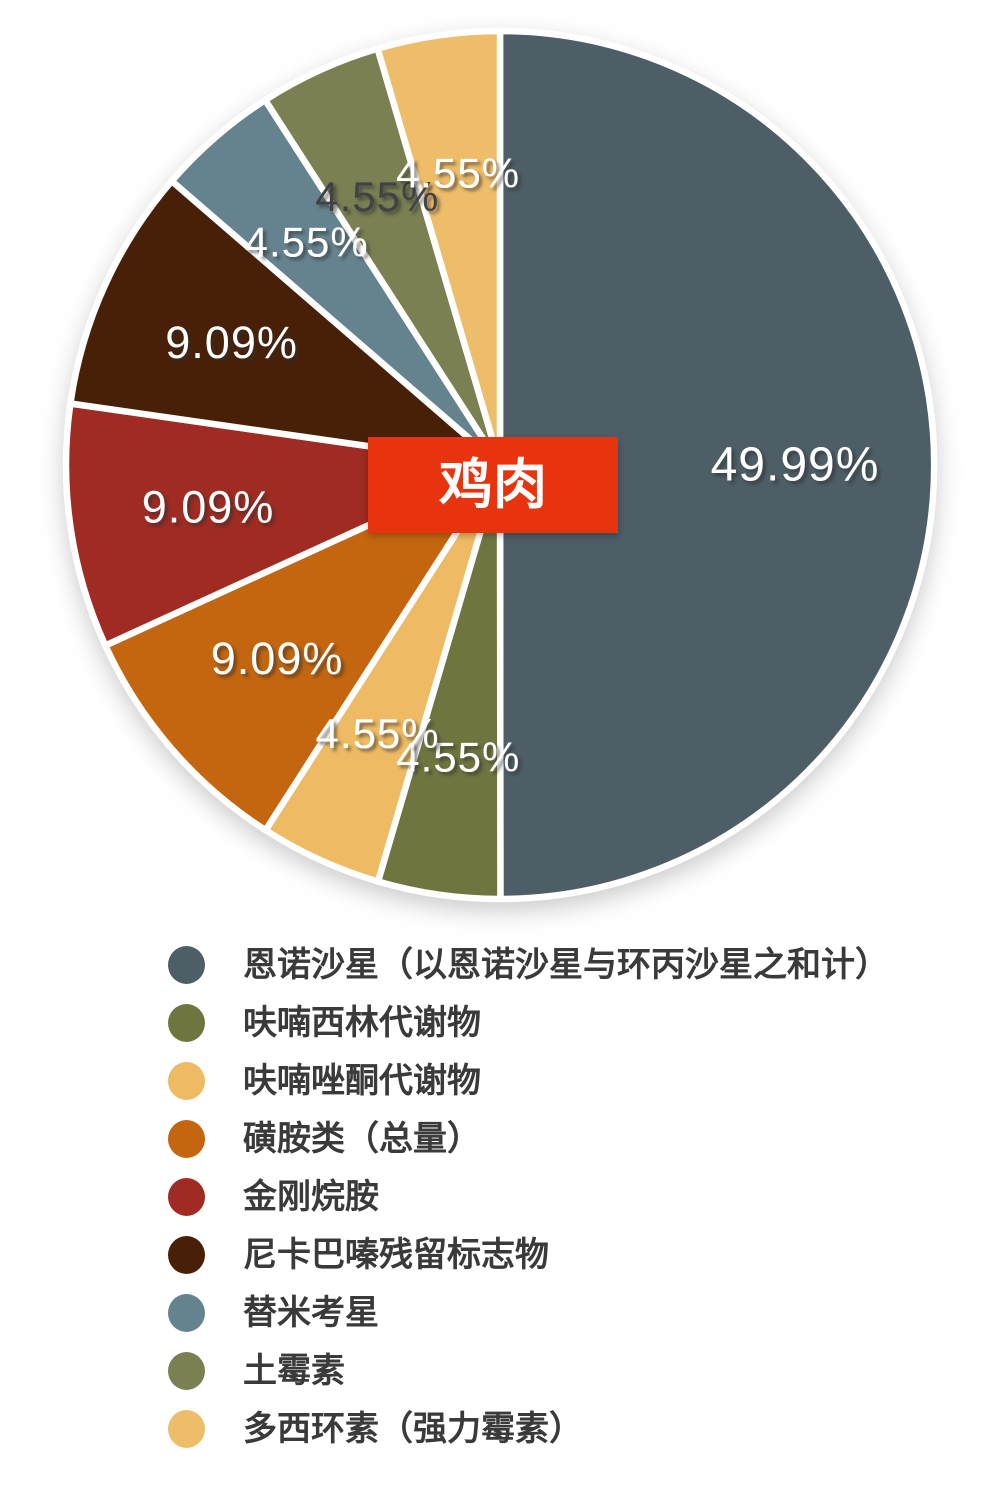 This screenshot has height=1488, width=1000. I want to click on legend-item-6: 替米考星, so click(528, 1313).